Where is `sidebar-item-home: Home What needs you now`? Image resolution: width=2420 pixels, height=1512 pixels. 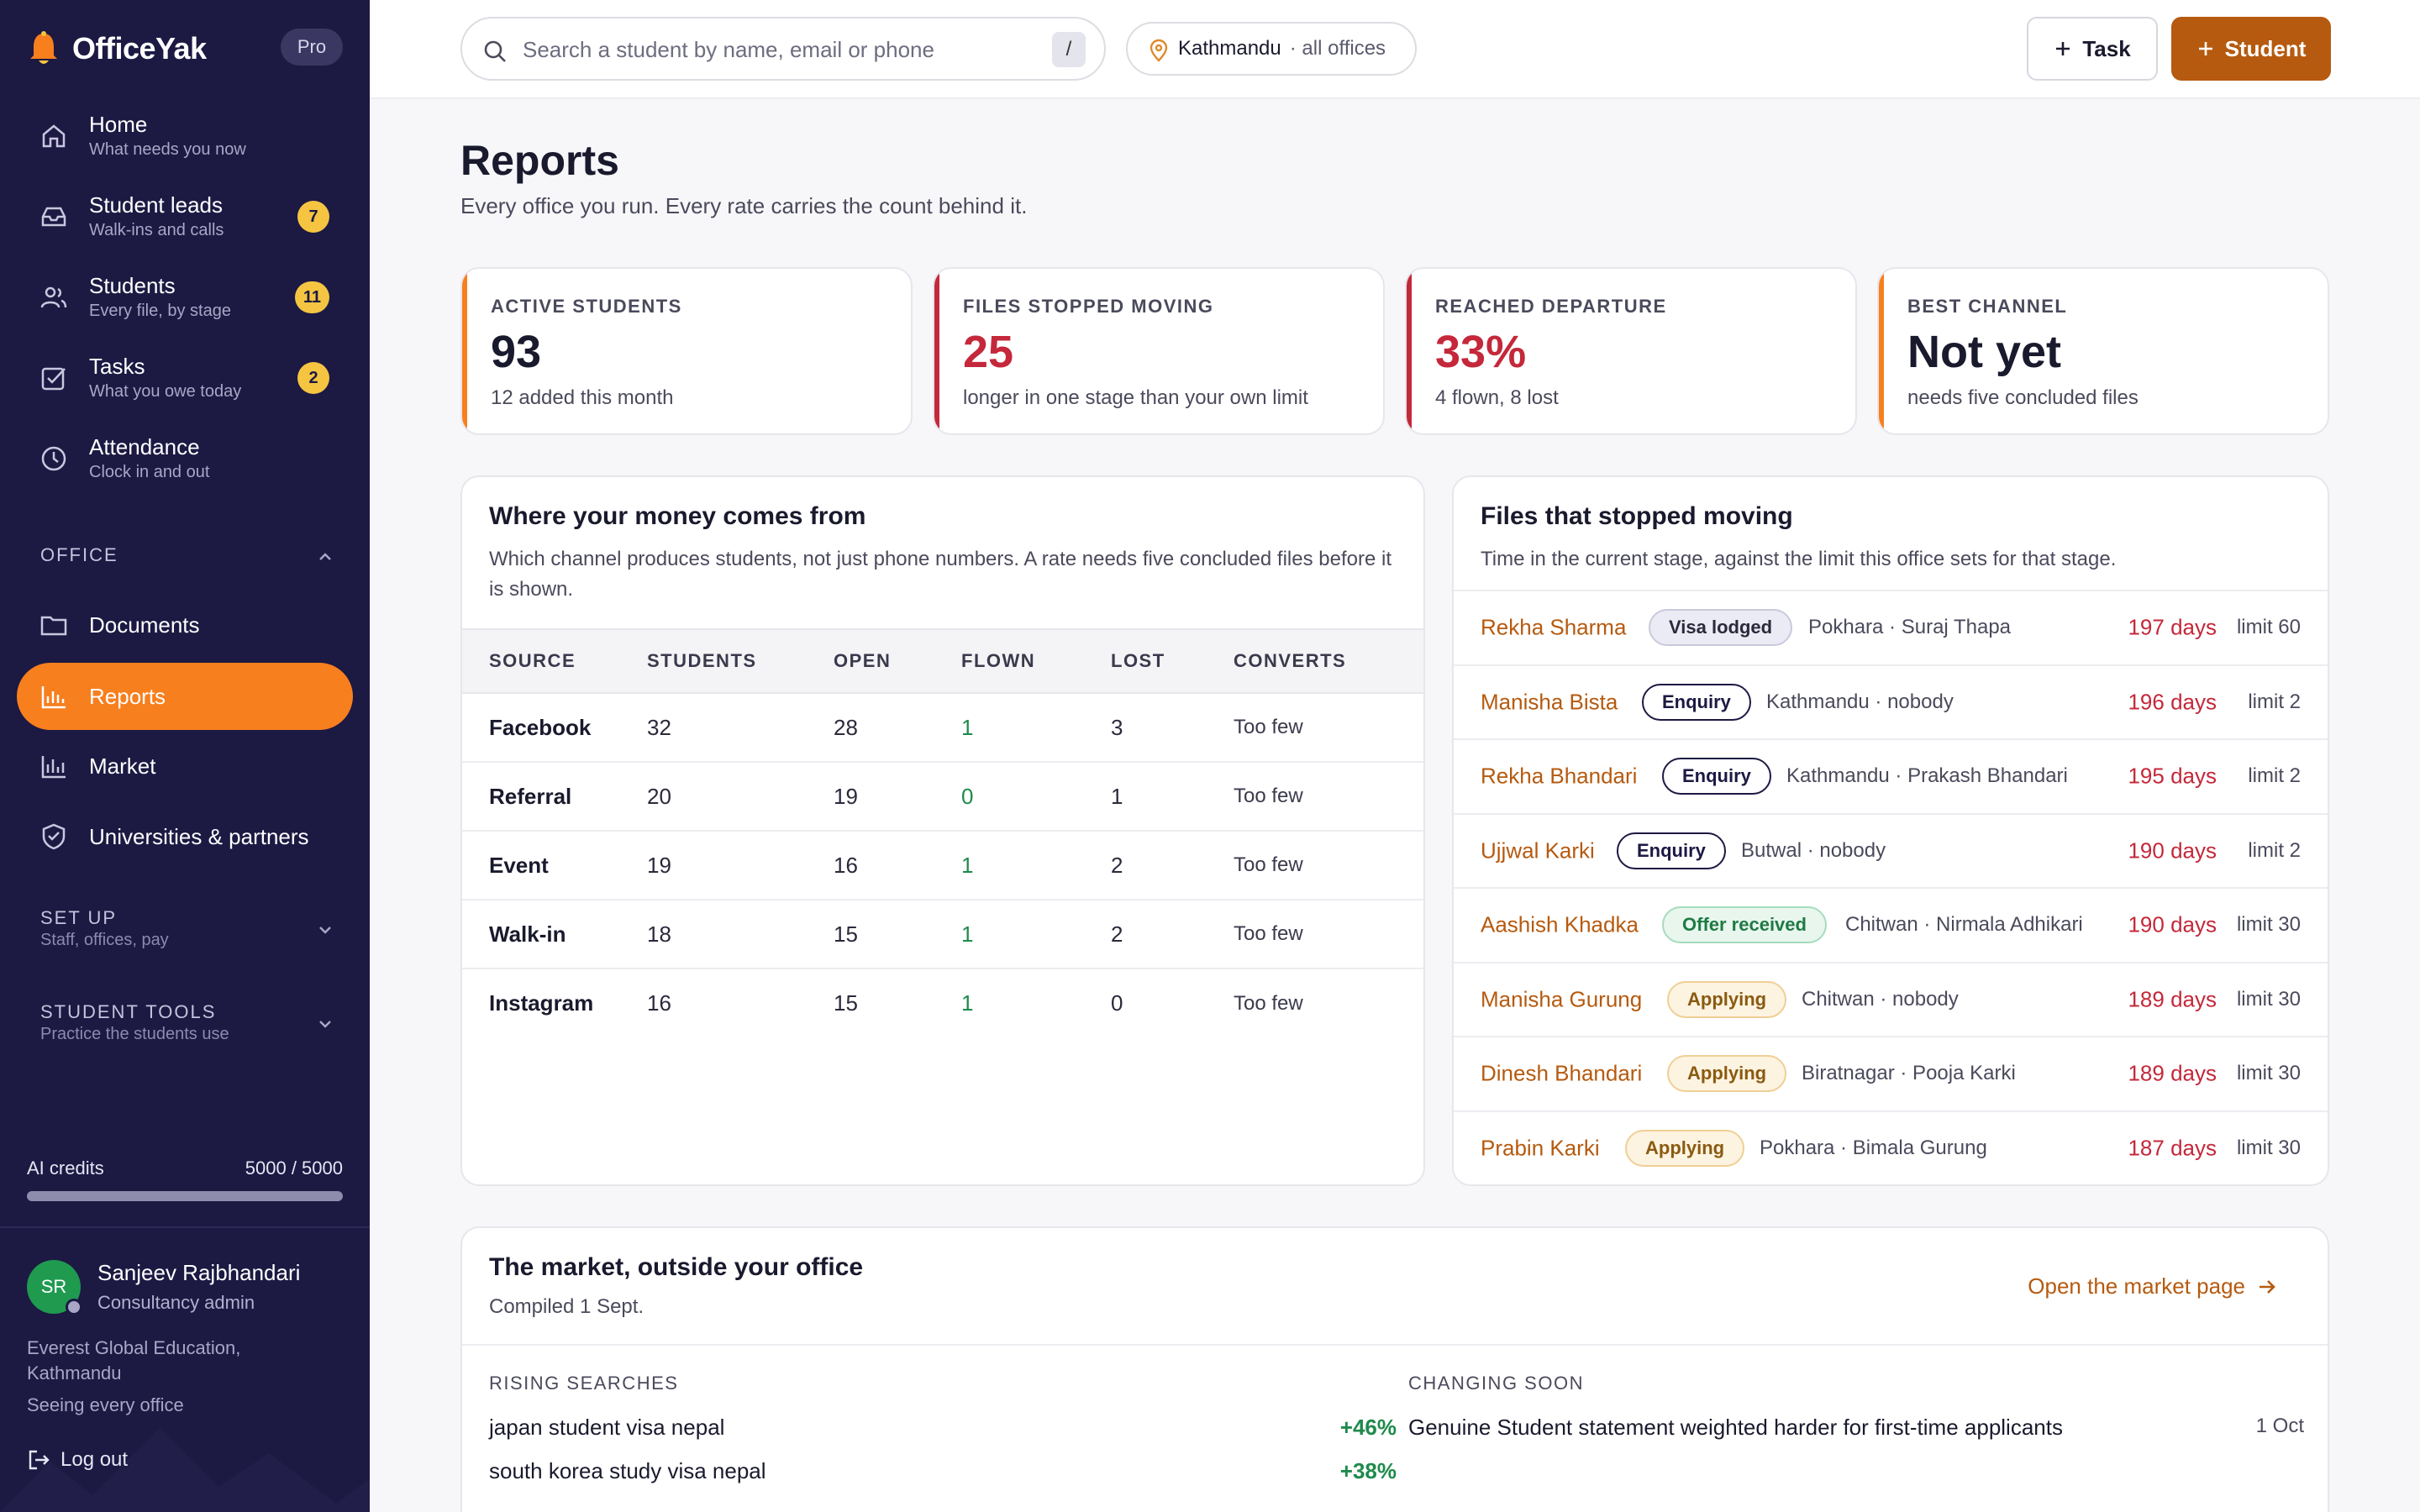 sidebar-item-home: Home What needs you now is located at coordinates (185, 136).